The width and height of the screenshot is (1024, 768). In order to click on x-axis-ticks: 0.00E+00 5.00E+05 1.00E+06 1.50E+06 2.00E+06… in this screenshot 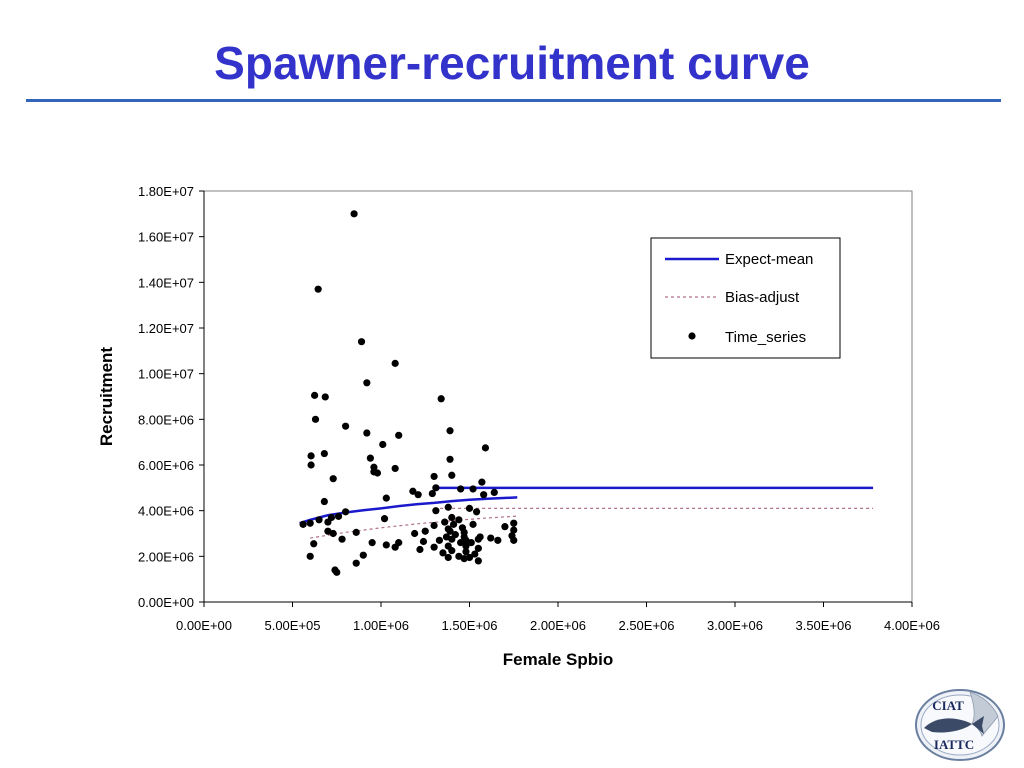, I will do `click(558, 617)`.